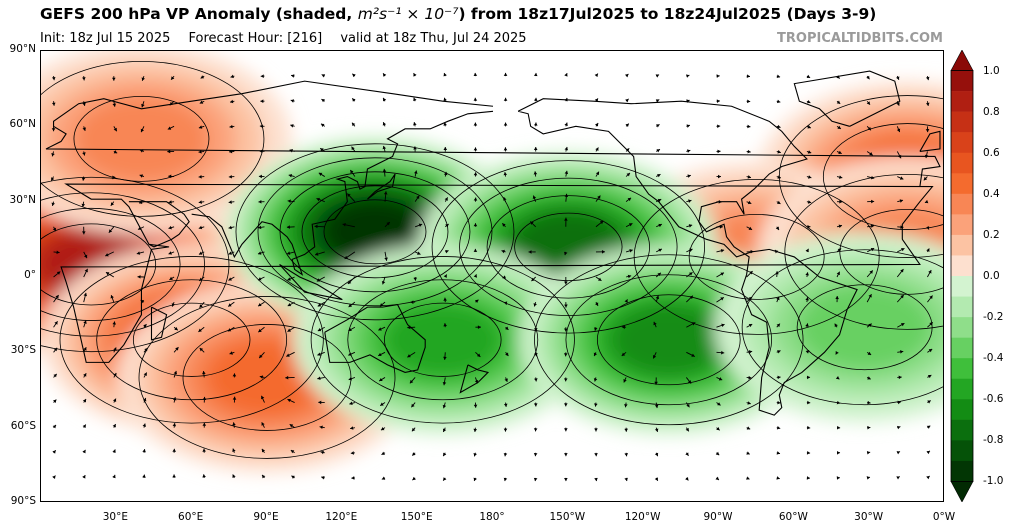  What do you see at coordinates (993, 358) in the screenshot?
I see `colorbar-tick-label: -0.4` at bounding box center [993, 358].